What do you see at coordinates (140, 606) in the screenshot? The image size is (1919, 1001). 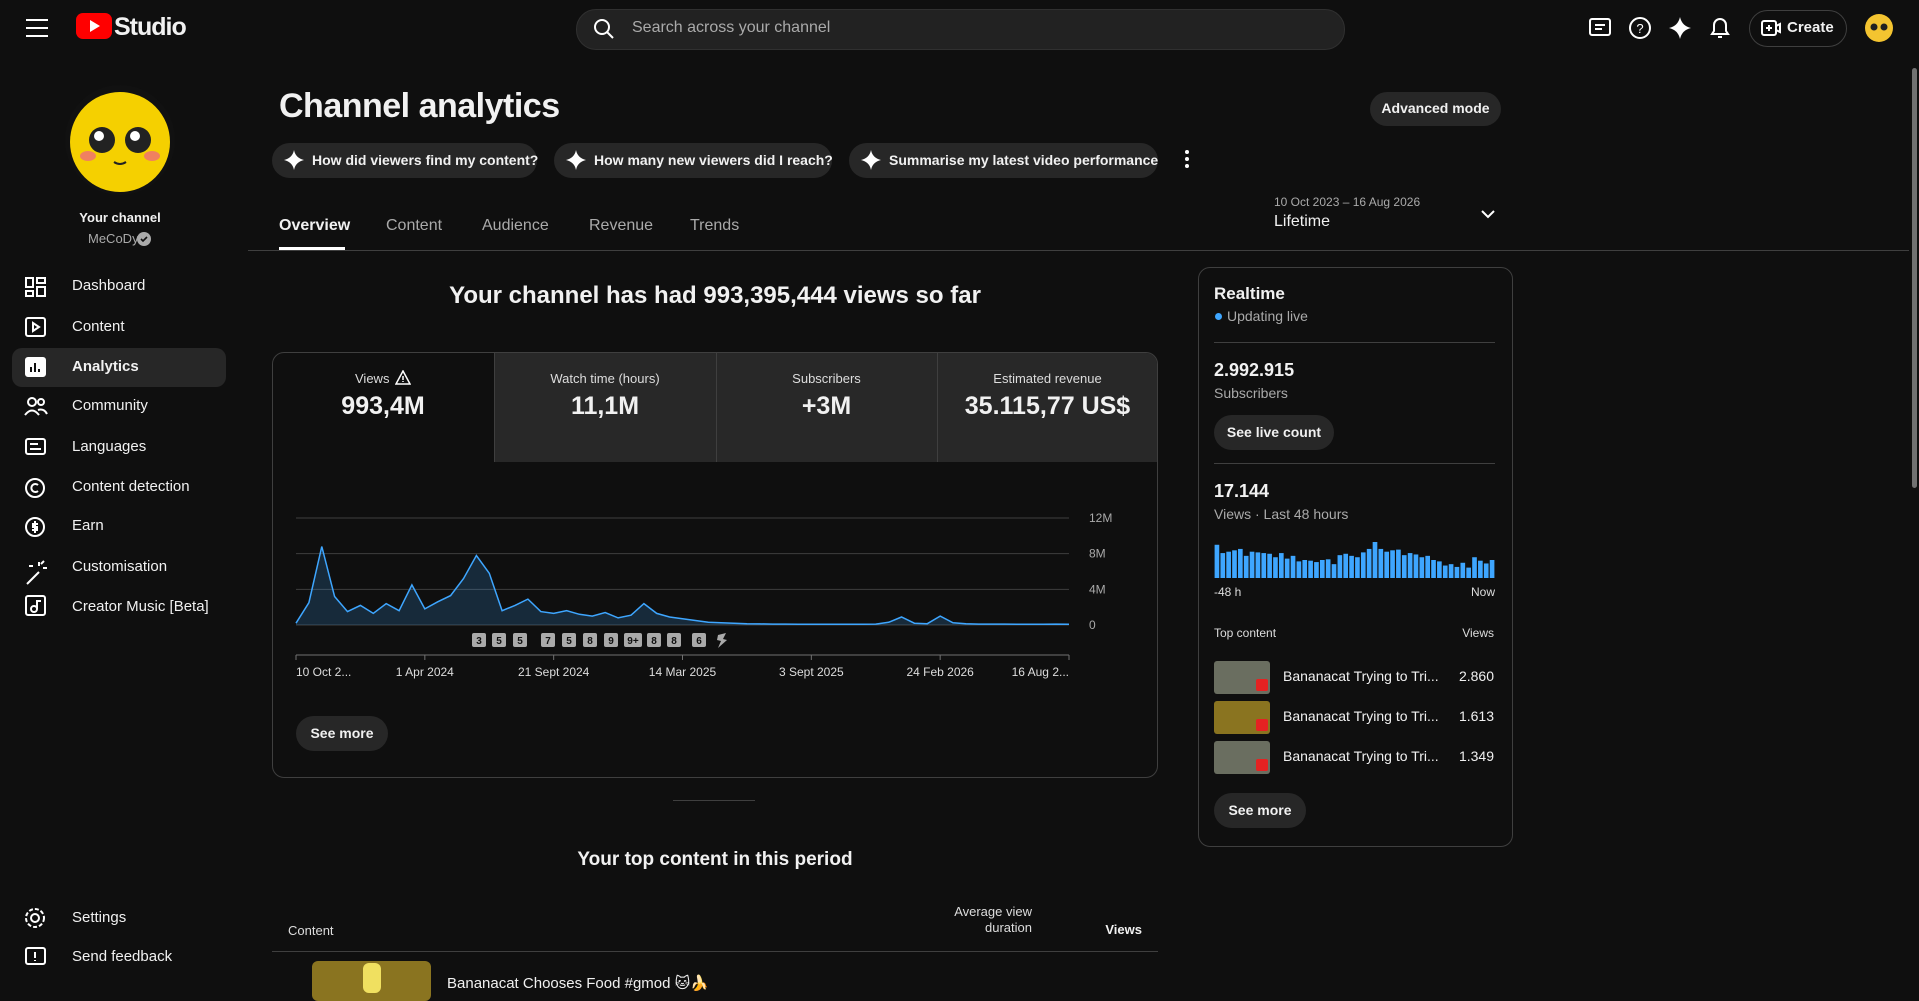 I see `nav-item: Creator Music [Beta]` at bounding box center [140, 606].